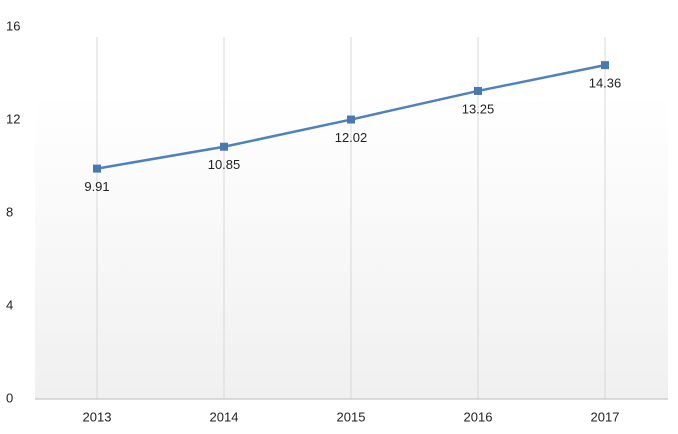  What do you see at coordinates (224, 164) in the screenshot?
I see `data-label: 10.85` at bounding box center [224, 164].